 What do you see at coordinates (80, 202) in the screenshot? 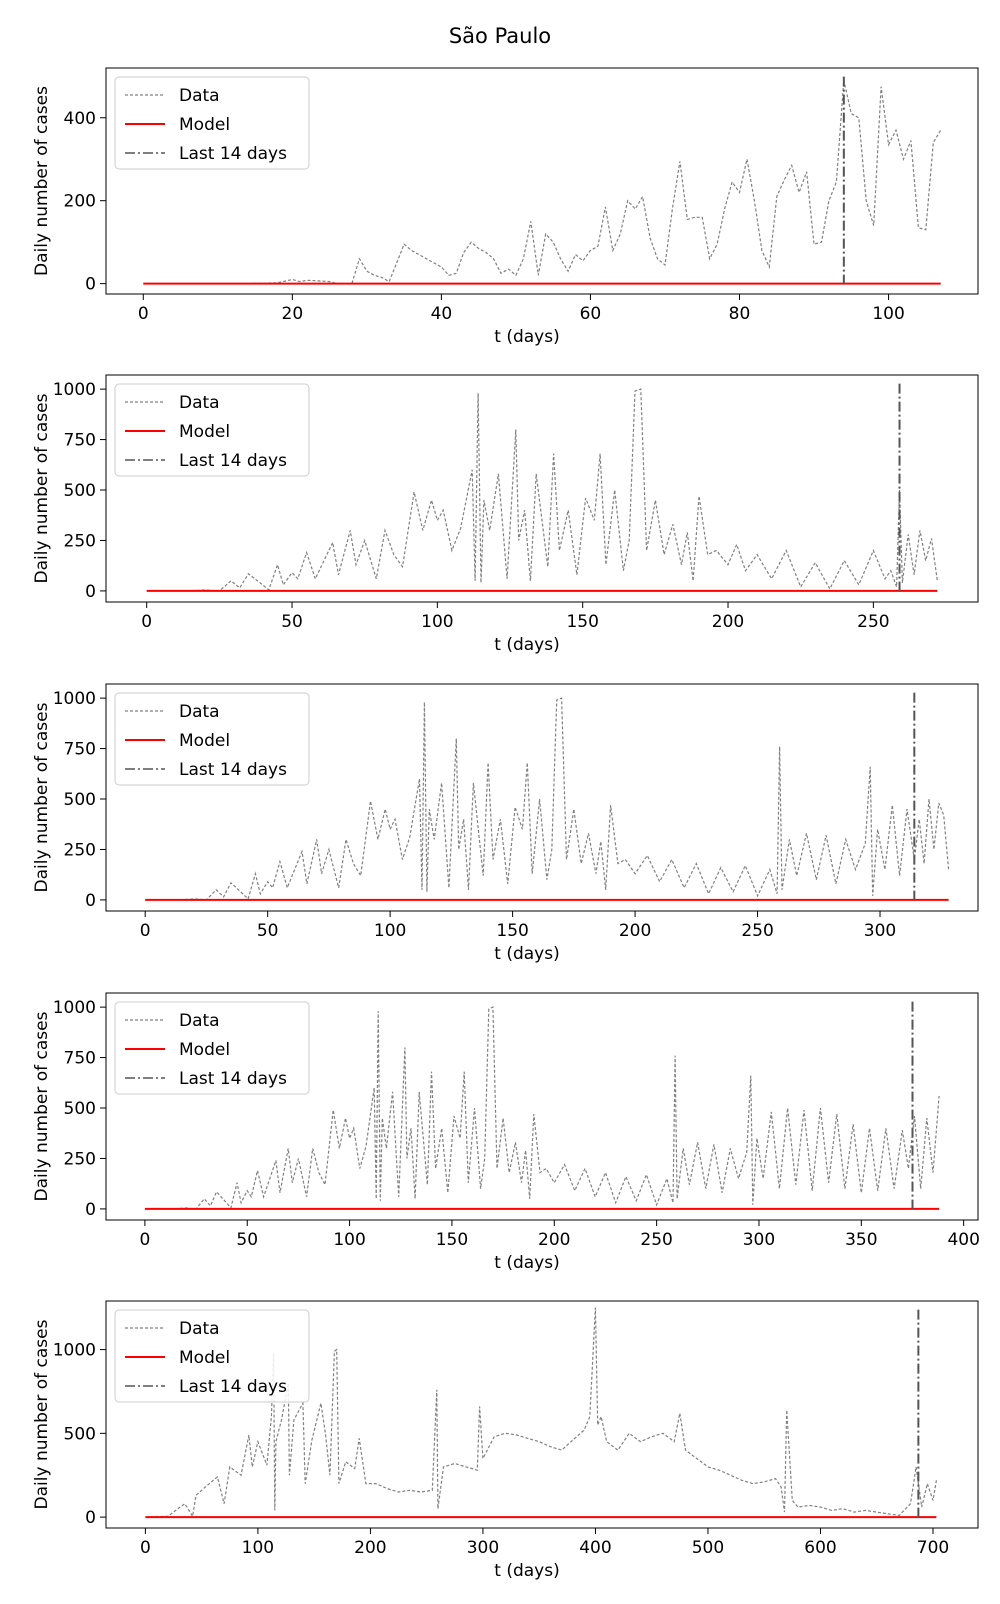
I see `y-tick-label: 200` at bounding box center [80, 202].